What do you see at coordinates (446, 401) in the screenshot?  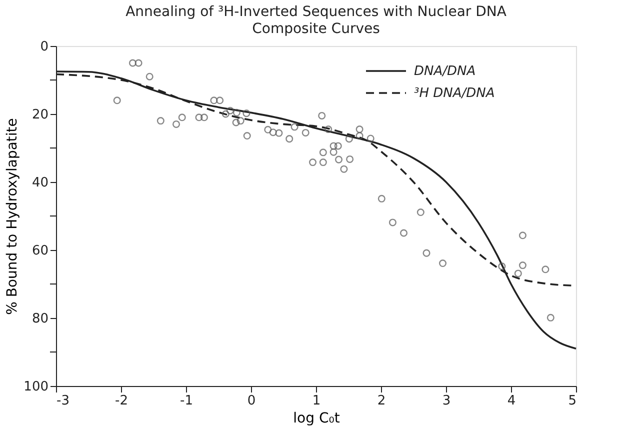 I see `x-tick-label: 3` at bounding box center [446, 401].